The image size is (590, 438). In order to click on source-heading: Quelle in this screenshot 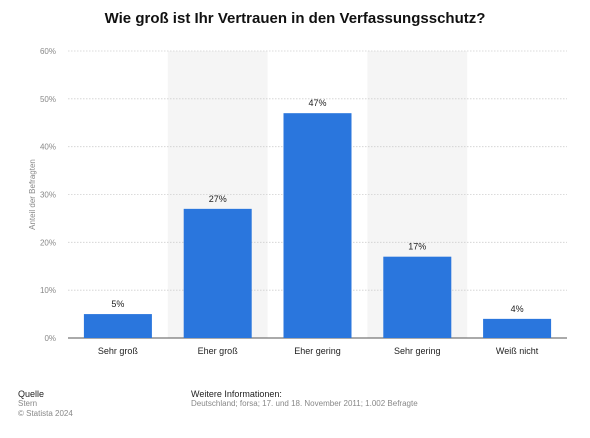, I will do `click(31, 394)`.